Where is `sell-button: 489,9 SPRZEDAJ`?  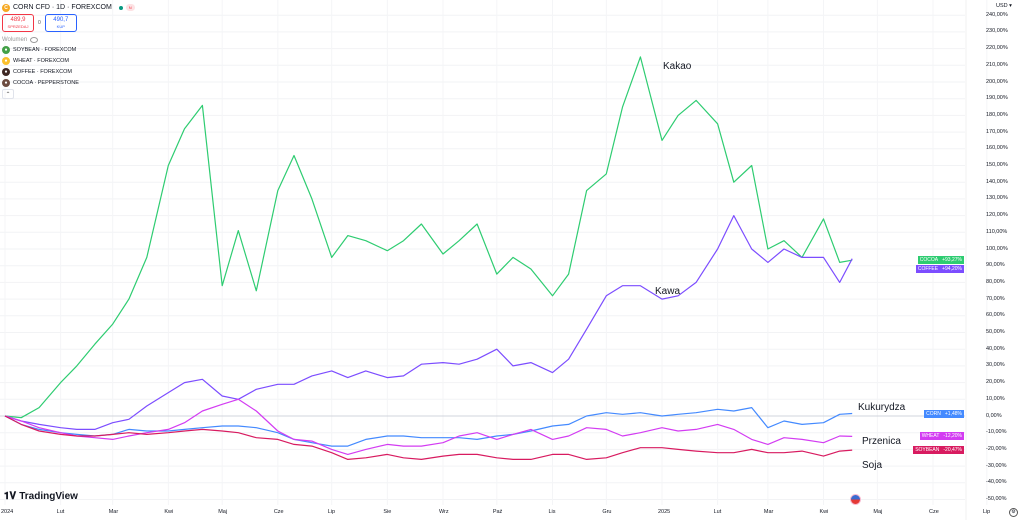
sell-button: 489,9 SPRZEDAJ is located at coordinates (18, 23).